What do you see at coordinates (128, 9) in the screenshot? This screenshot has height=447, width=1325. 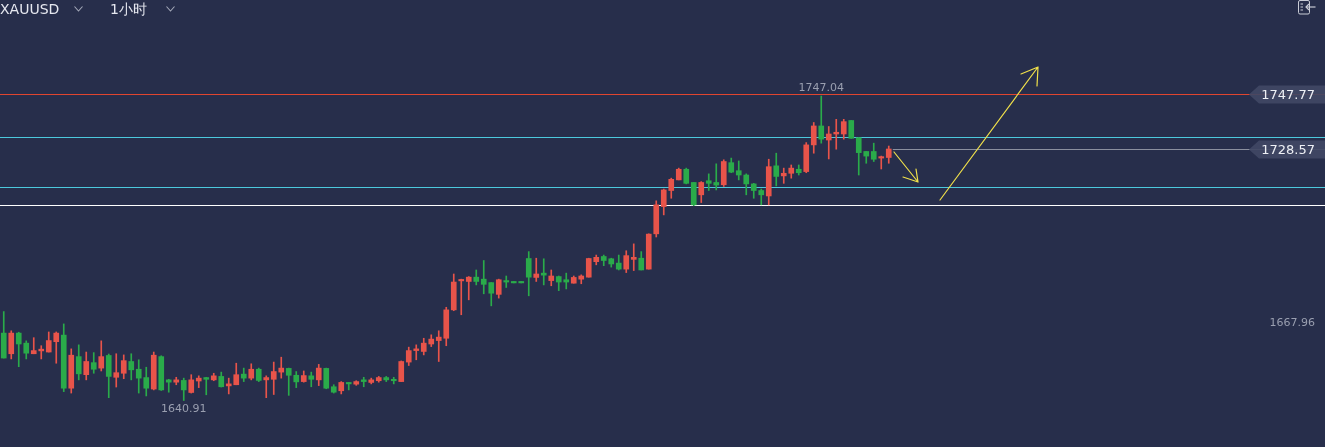 I see `chart-subtitle: 1小时` at bounding box center [128, 9].